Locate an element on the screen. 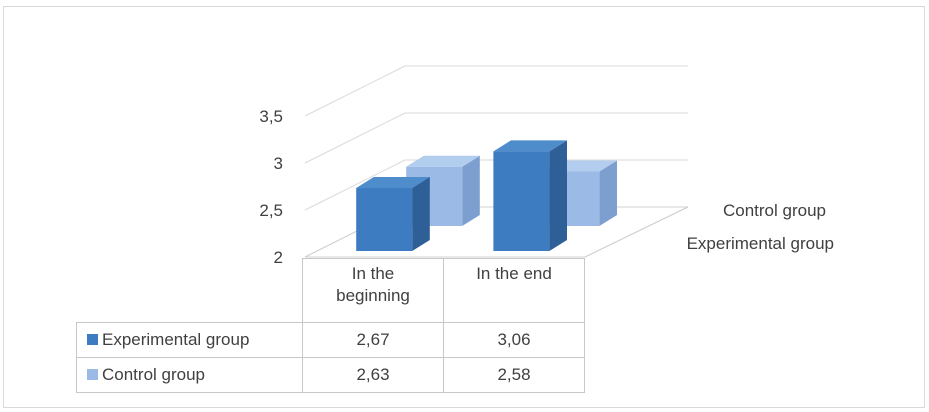 The image size is (929, 412). y-tick-label: 2,5 is located at coordinates (271, 210).